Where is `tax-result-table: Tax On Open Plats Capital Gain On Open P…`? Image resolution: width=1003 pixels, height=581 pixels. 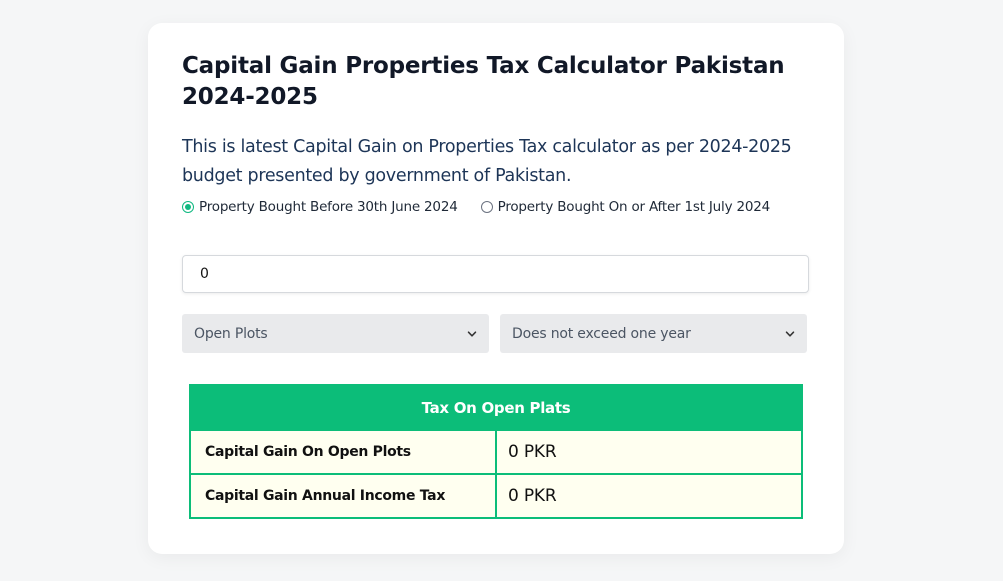
tax-result-table: Tax On Open Plats Capital Gain On Open P… is located at coordinates (496, 451).